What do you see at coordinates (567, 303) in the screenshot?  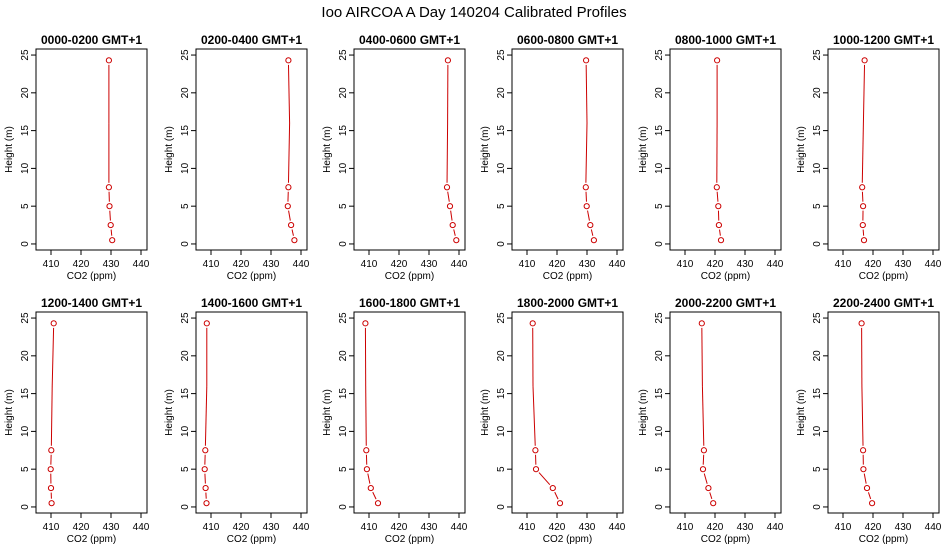 I see `panel-title: 1800-2000 GMT+1` at bounding box center [567, 303].